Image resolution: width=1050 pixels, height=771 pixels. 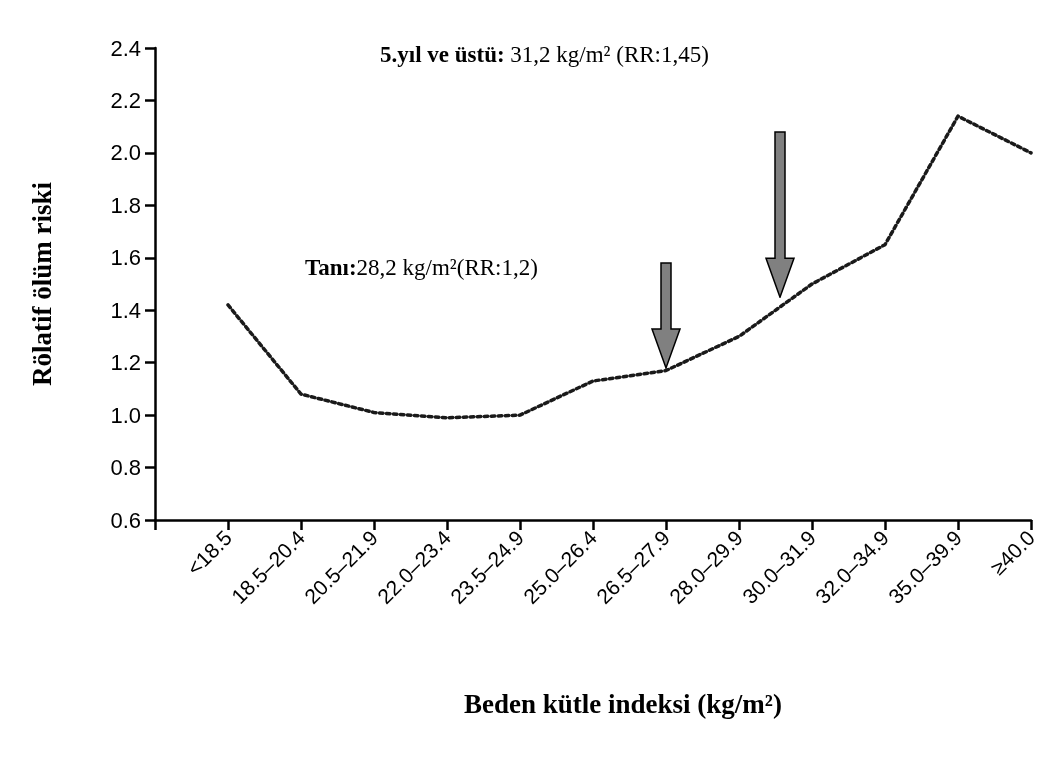 What do you see at coordinates (125, 258) in the screenshot?
I see `y-tick-label: 1.6` at bounding box center [125, 258].